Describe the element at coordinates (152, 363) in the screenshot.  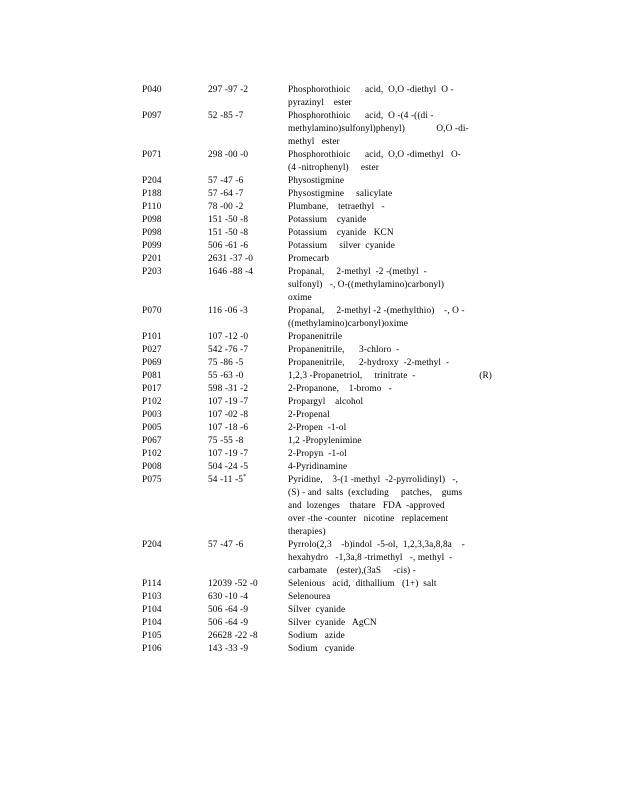
I see `waste-code-cell: P069` at that location.